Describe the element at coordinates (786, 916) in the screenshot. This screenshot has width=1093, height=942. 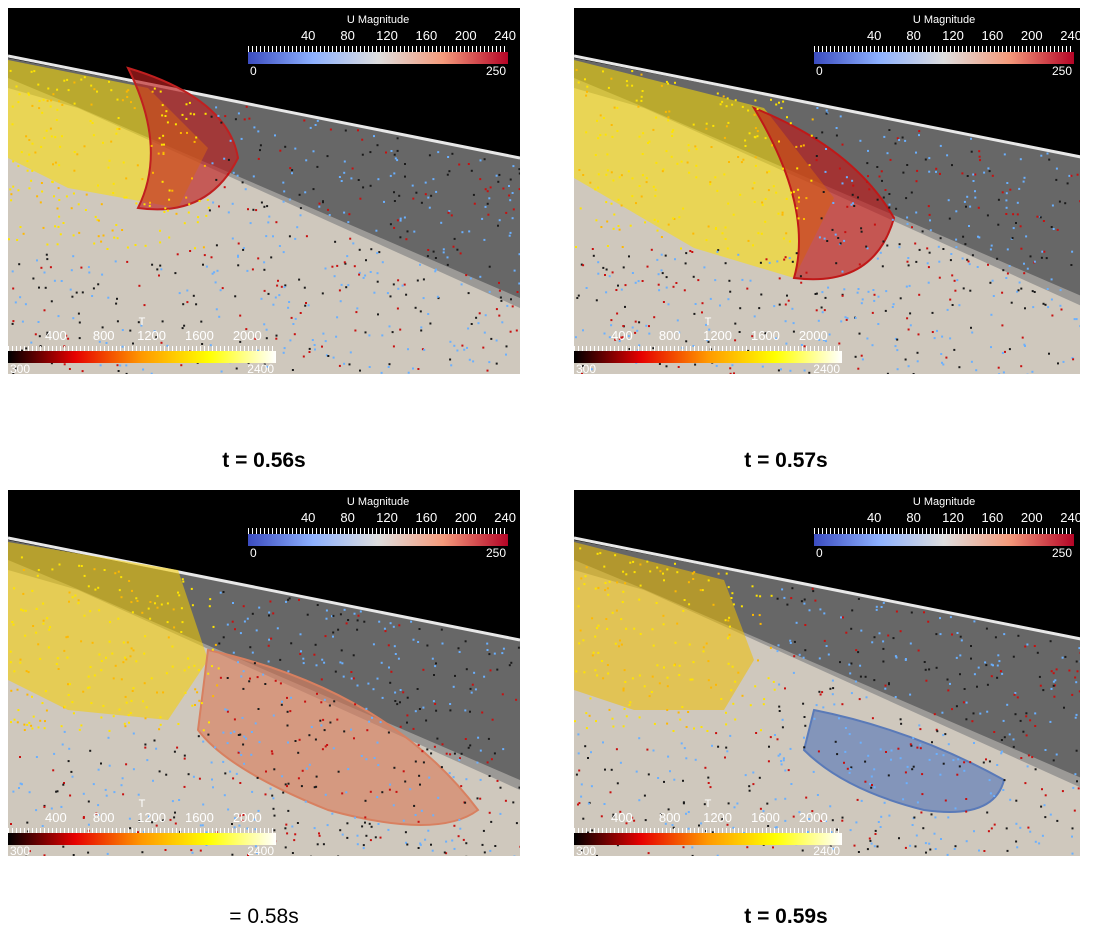
I see `time-caption-4: t = 0.59s` at that location.